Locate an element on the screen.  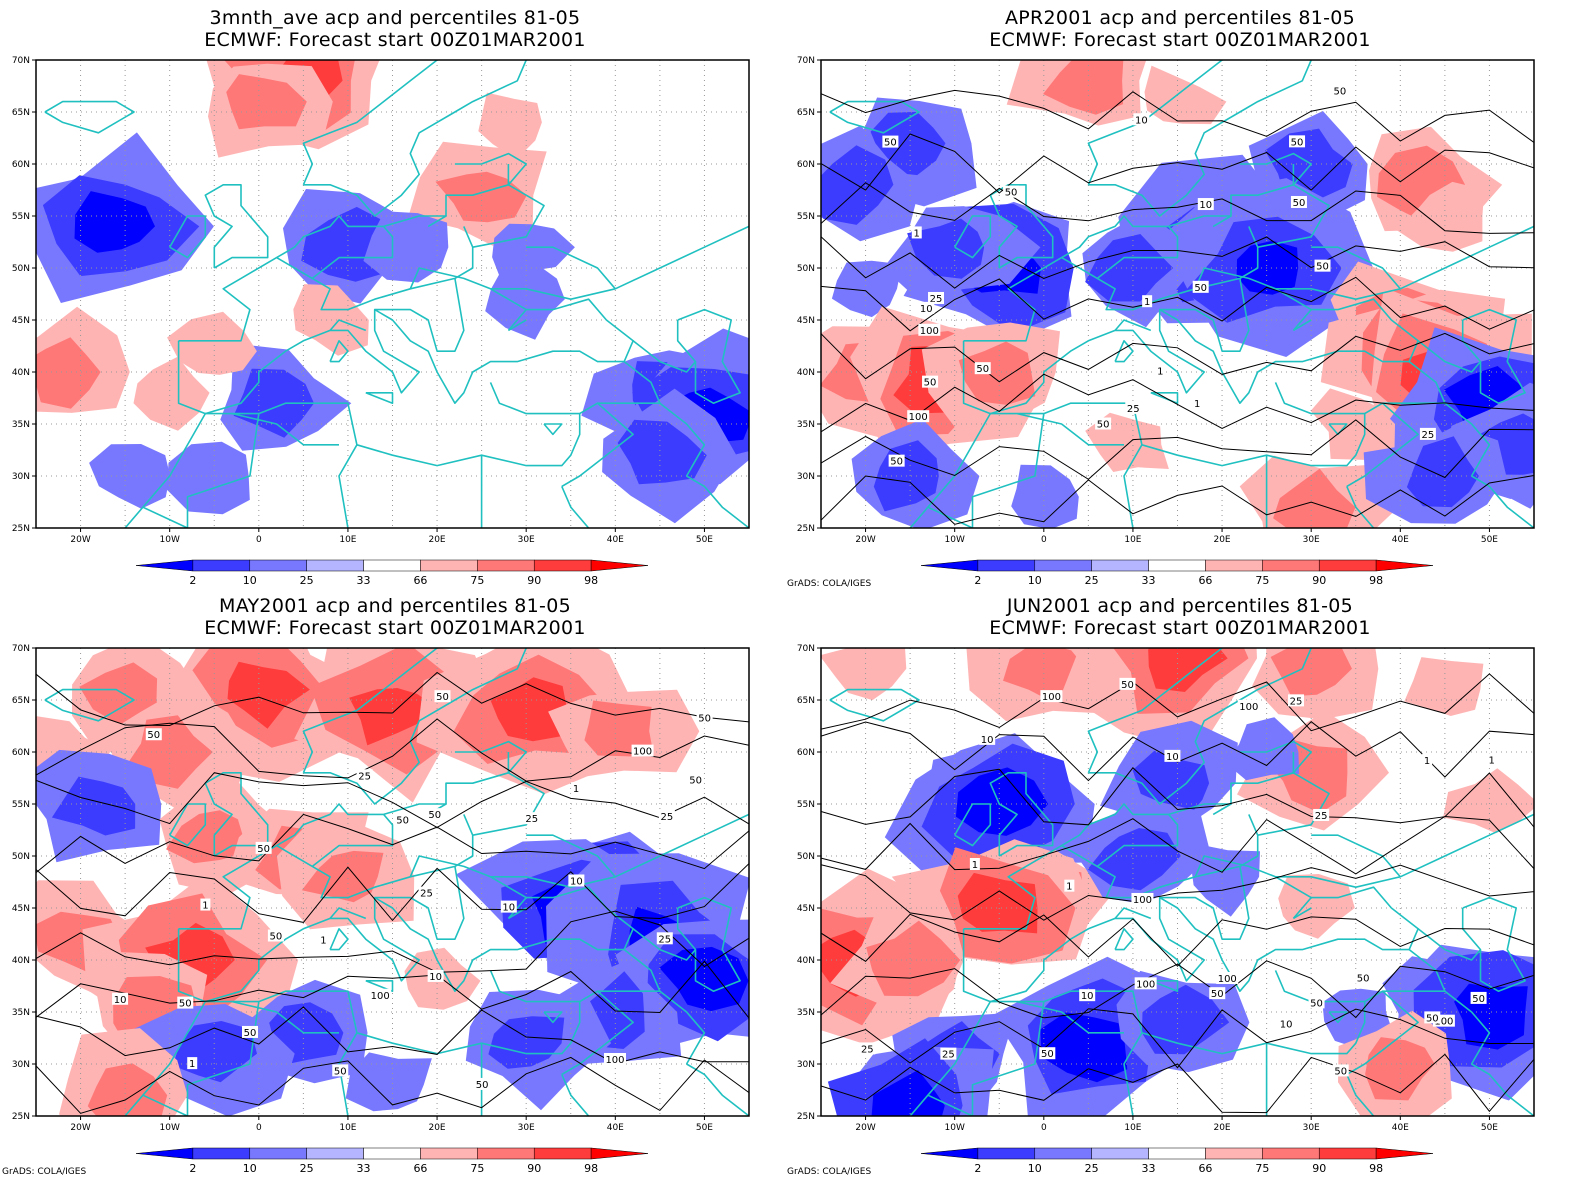
lat-tick-label: 40N is located at coordinates (21, 961).